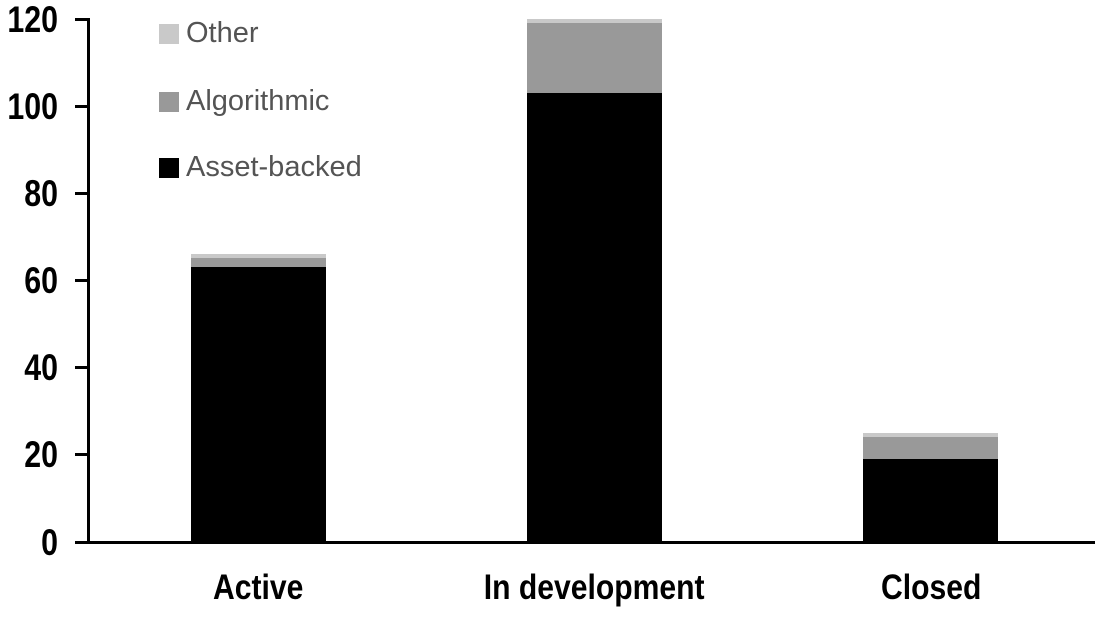 The height and width of the screenshot is (618, 1102). I want to click on legend-item-label: Algorithmic, so click(258, 101).